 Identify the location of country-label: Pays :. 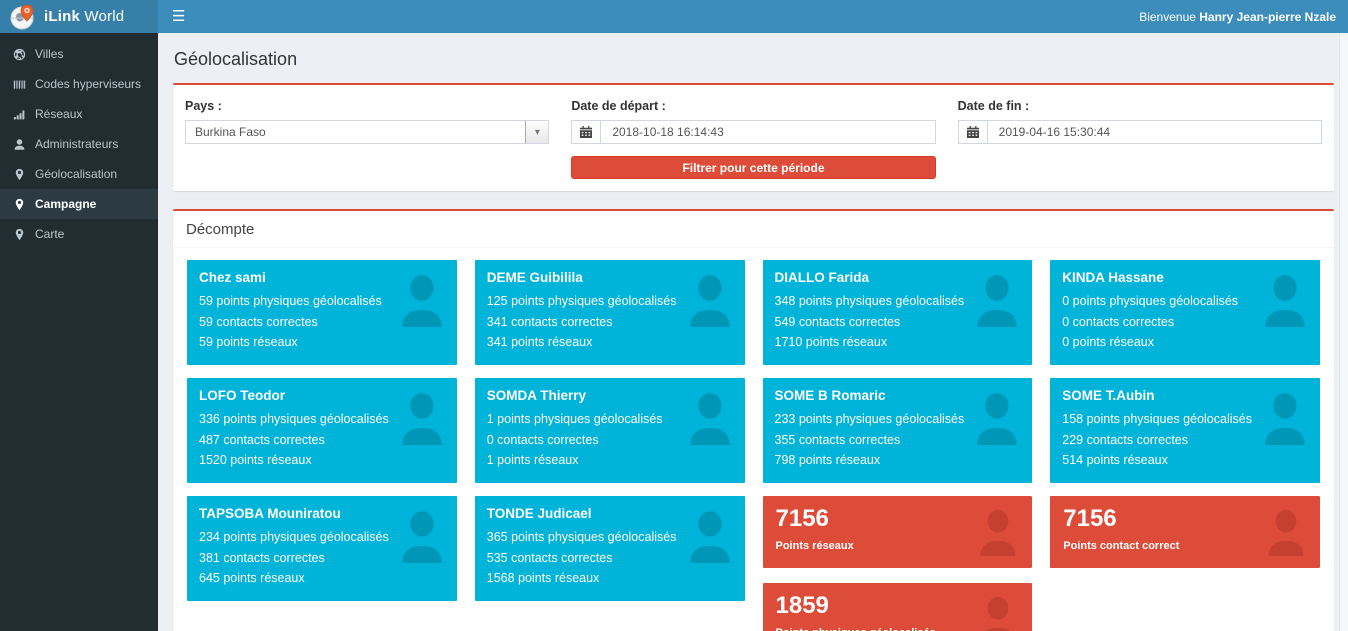
(203, 106).